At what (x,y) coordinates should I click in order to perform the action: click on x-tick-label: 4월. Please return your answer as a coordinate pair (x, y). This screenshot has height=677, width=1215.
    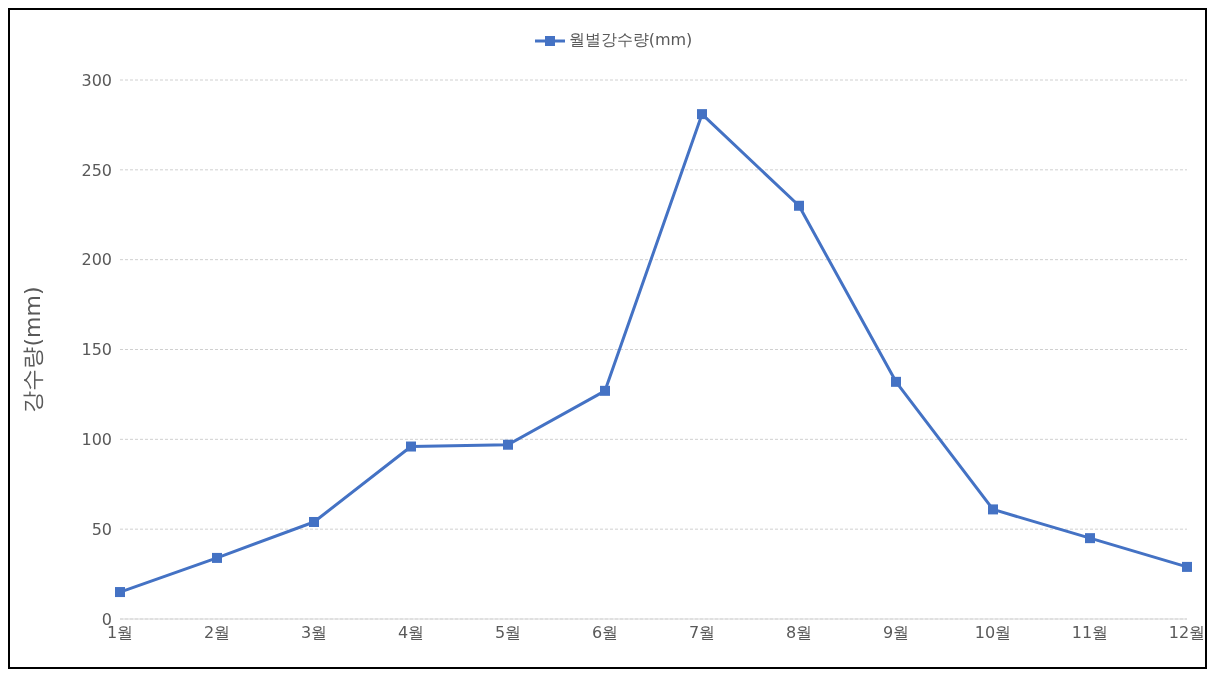
    Looking at the image, I should click on (411, 633).